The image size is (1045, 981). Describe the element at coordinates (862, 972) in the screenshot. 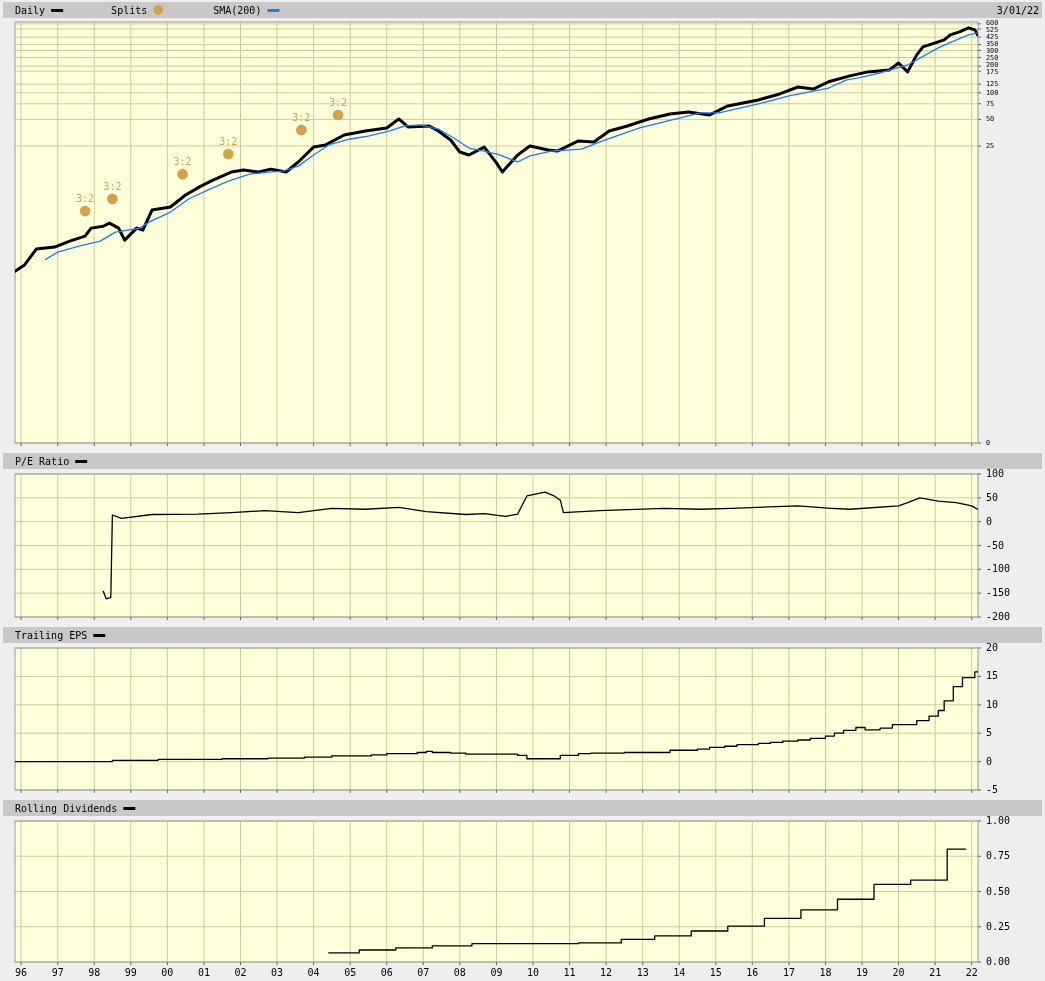

I see `x-tick-label: 19` at that location.